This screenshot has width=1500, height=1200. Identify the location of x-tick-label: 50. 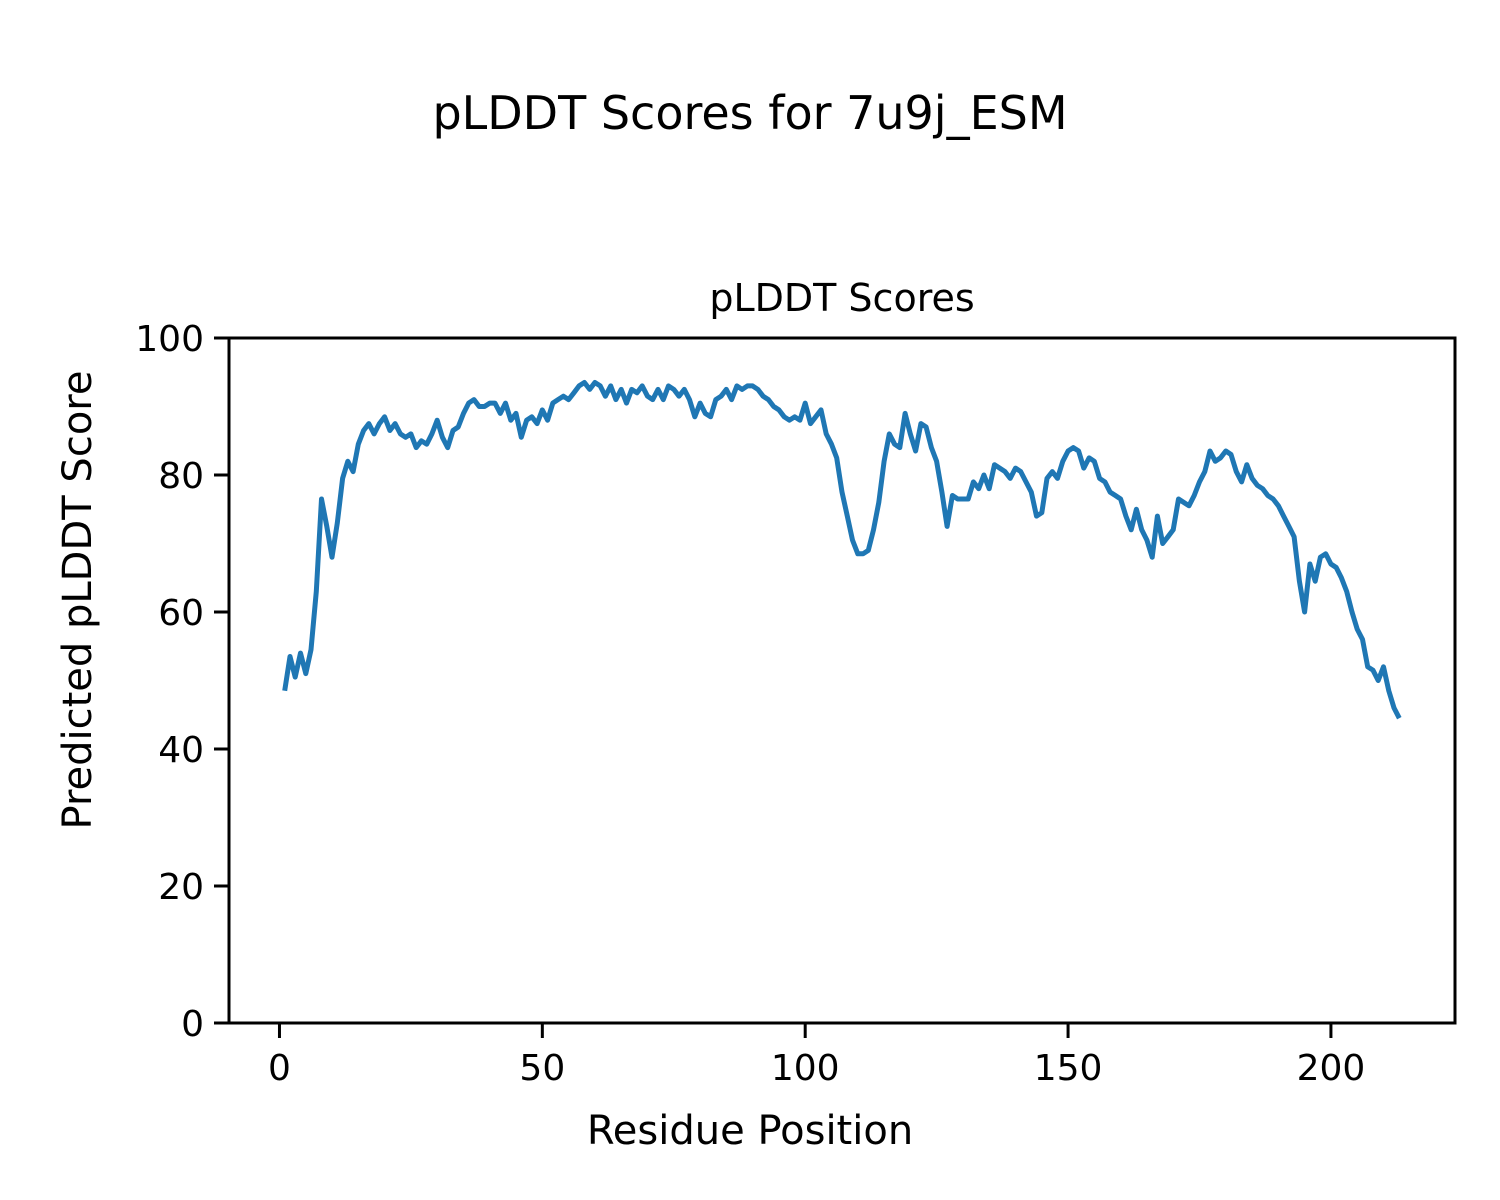
(542, 1068).